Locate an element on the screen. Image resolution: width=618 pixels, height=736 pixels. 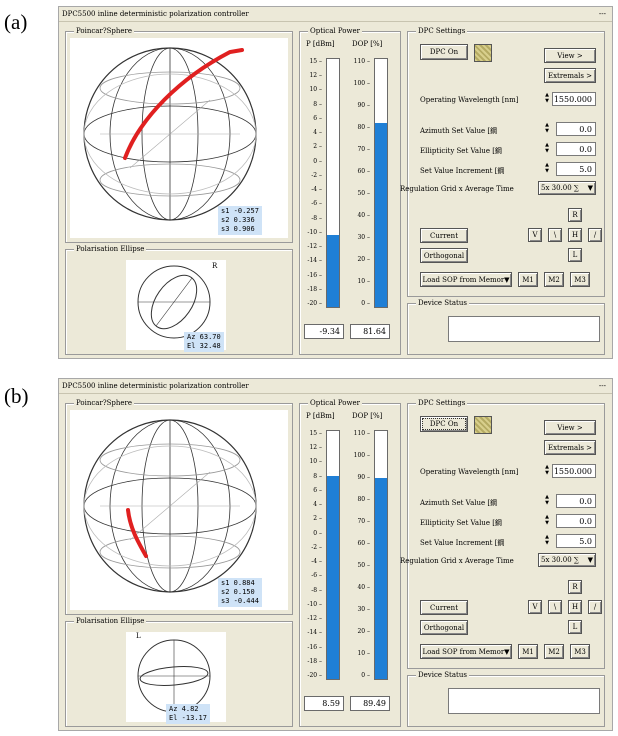
azimuth-label: Azimuth Set Value [鋼 is located at coordinates (459, 131).